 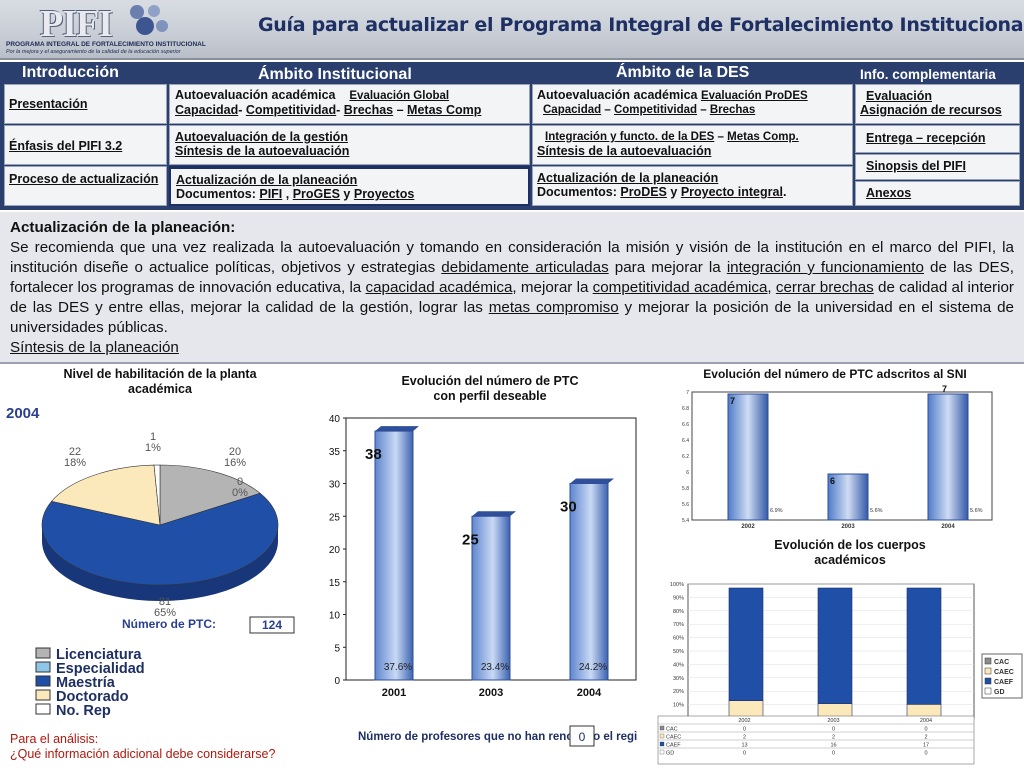 What do you see at coordinates (931, 110) in the screenshot?
I see `link-asignacion-recursos: Asignación de recursos` at bounding box center [931, 110].